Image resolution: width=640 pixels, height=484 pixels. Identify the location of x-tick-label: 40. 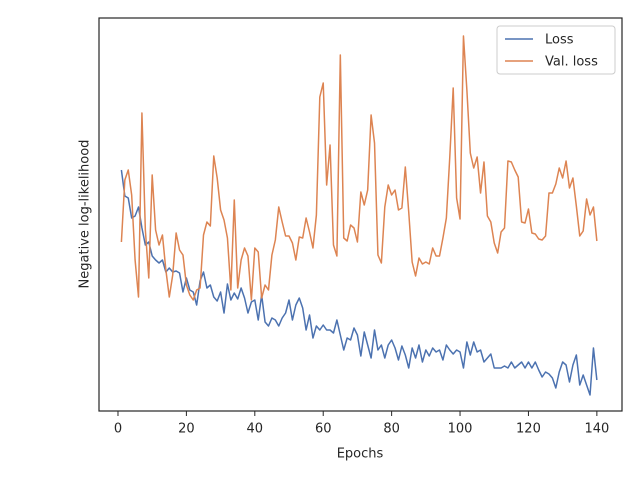
(255, 429).